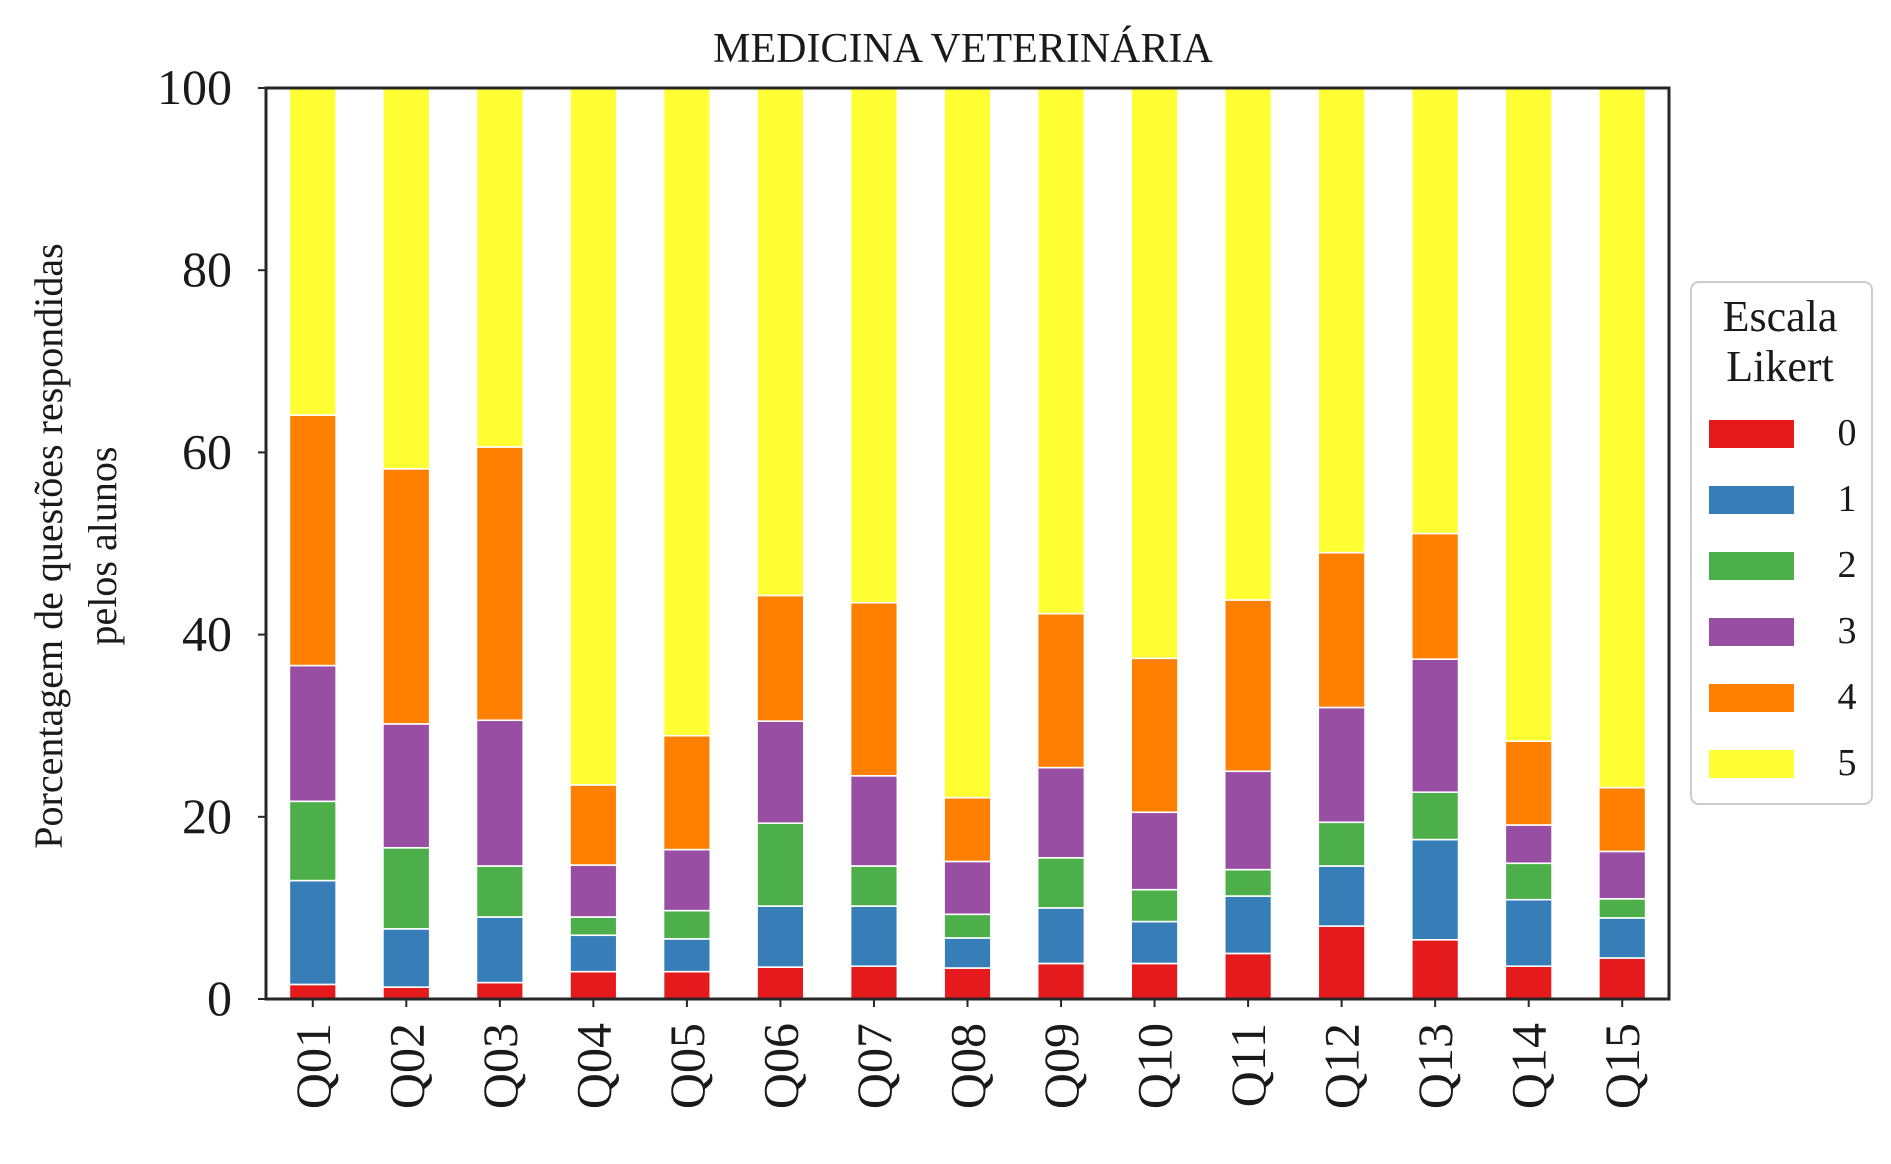 The image size is (1891, 1164). Describe the element at coordinates (1780, 366) in the screenshot. I see `legend-title-line-2: Likert` at that location.